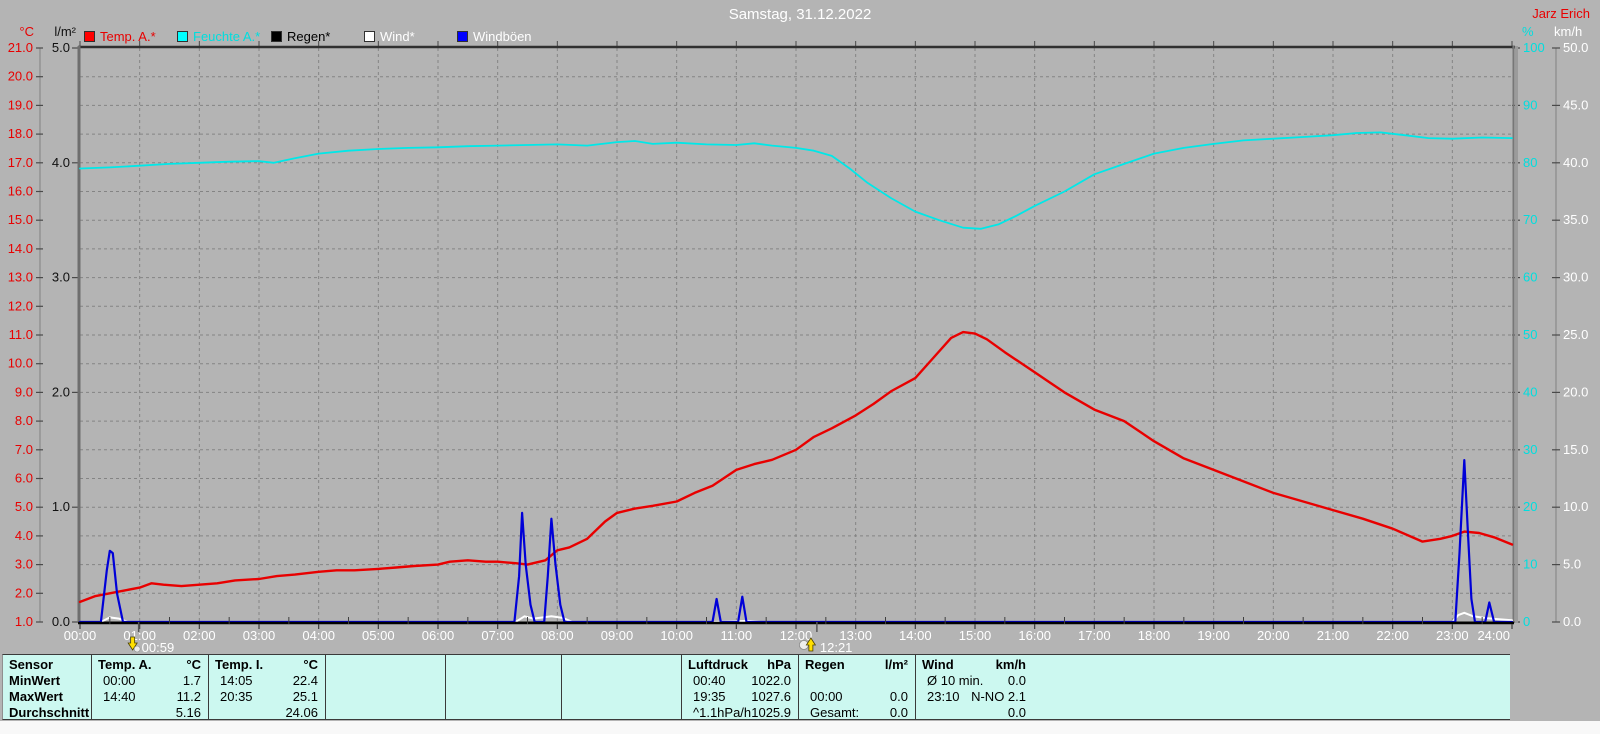  Describe the element at coordinates (1530, 162) in the screenshot. I see `humidity-tick-label: 80` at that location.